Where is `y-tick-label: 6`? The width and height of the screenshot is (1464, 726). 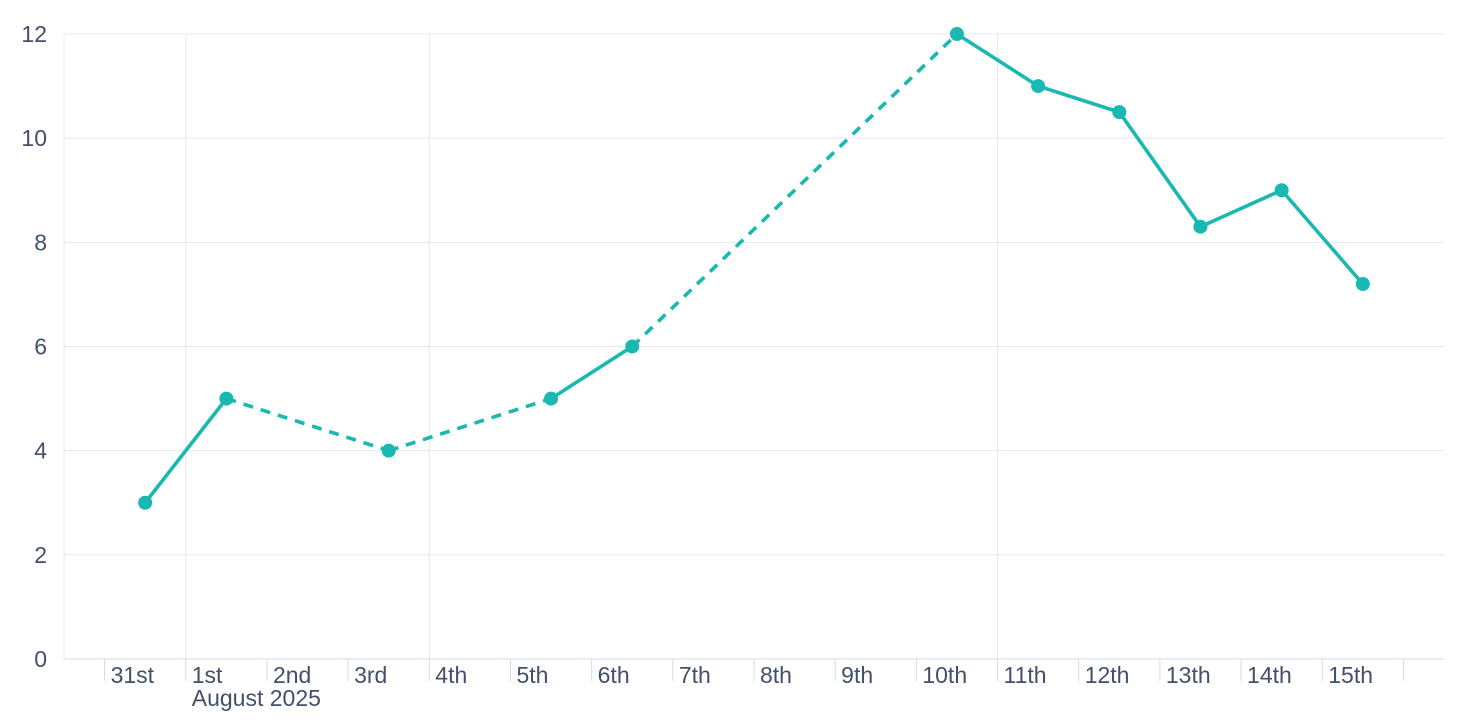
y-tick-label: 6 is located at coordinates (40, 347).